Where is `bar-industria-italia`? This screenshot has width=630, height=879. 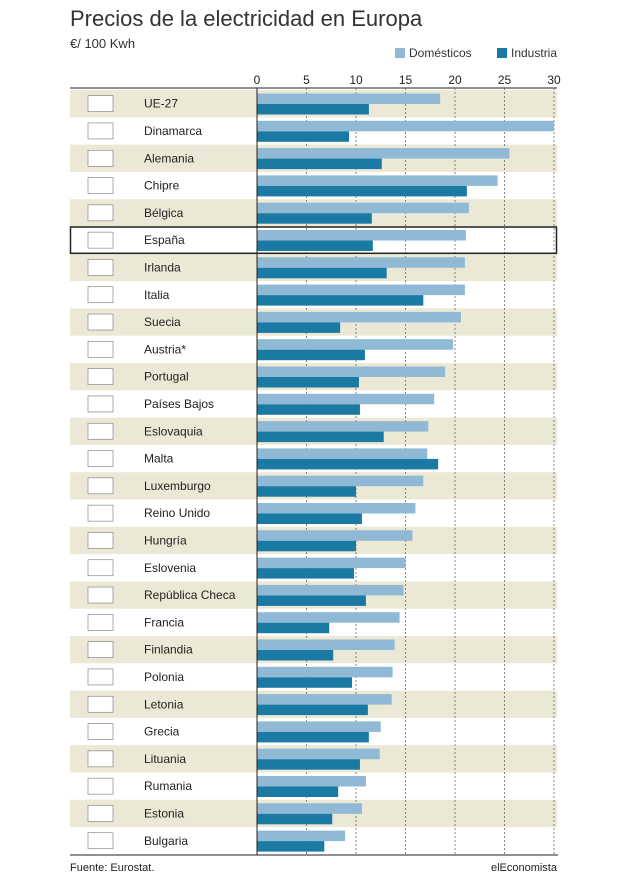
bar-industria-italia is located at coordinates (340, 300).